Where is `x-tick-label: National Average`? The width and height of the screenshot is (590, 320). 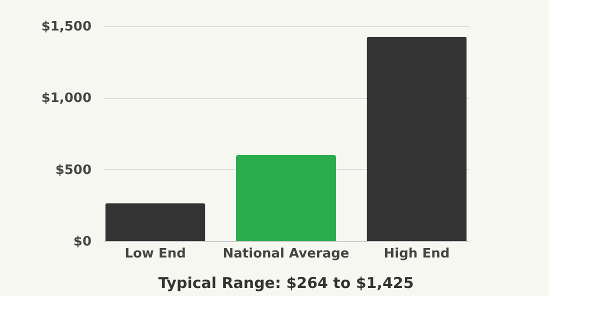 x-tick-label: National Average is located at coordinates (286, 254).